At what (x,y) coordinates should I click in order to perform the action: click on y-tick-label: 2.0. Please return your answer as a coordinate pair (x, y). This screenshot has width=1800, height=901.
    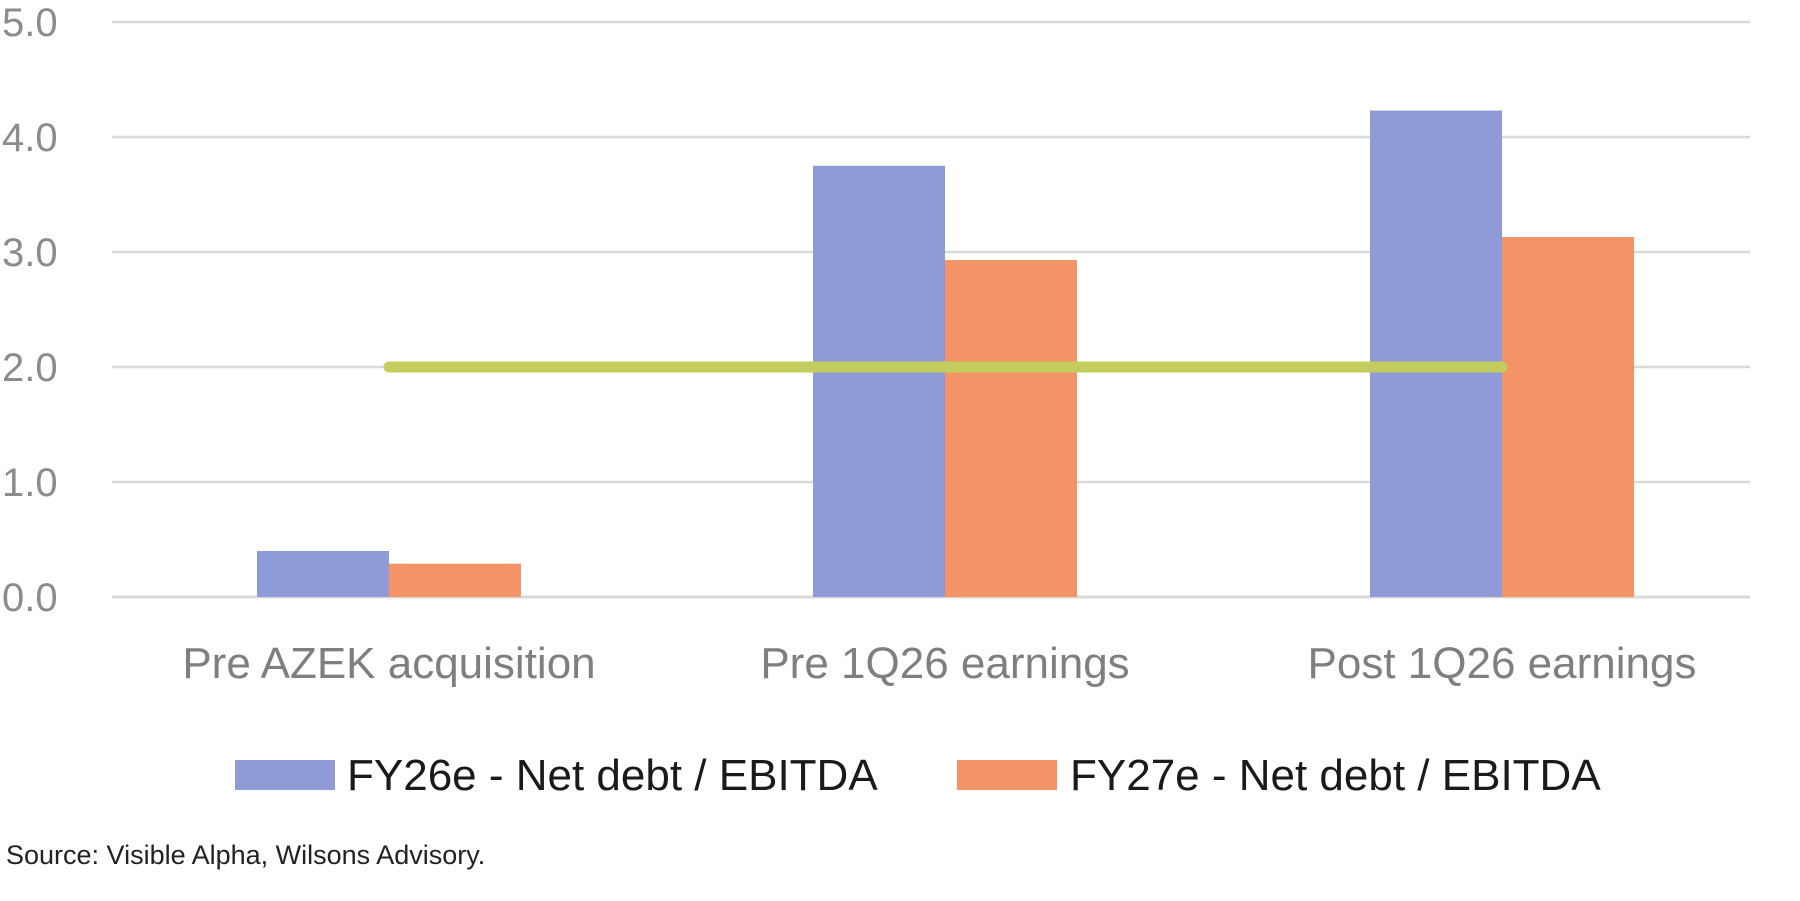
    Looking at the image, I should click on (30, 368).